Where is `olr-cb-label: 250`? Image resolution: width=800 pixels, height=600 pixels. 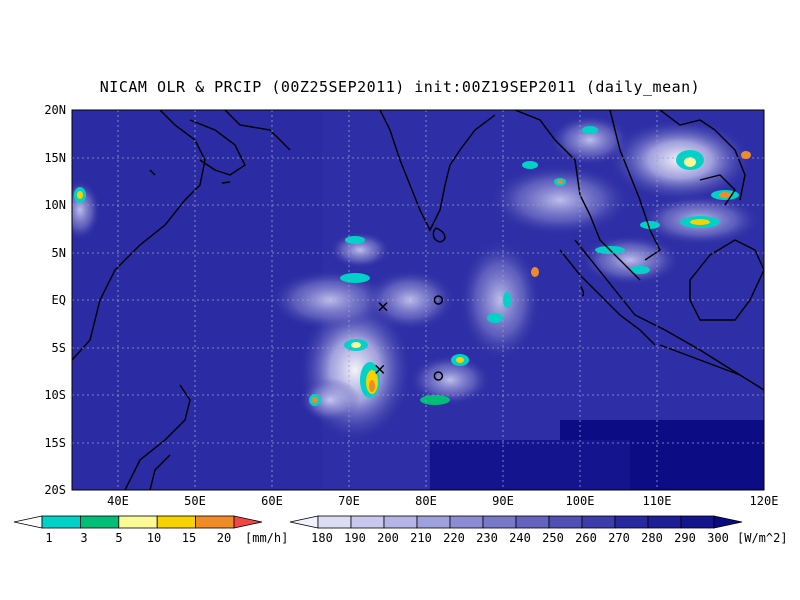 olr-cb-label: 250 is located at coordinates (553, 538).